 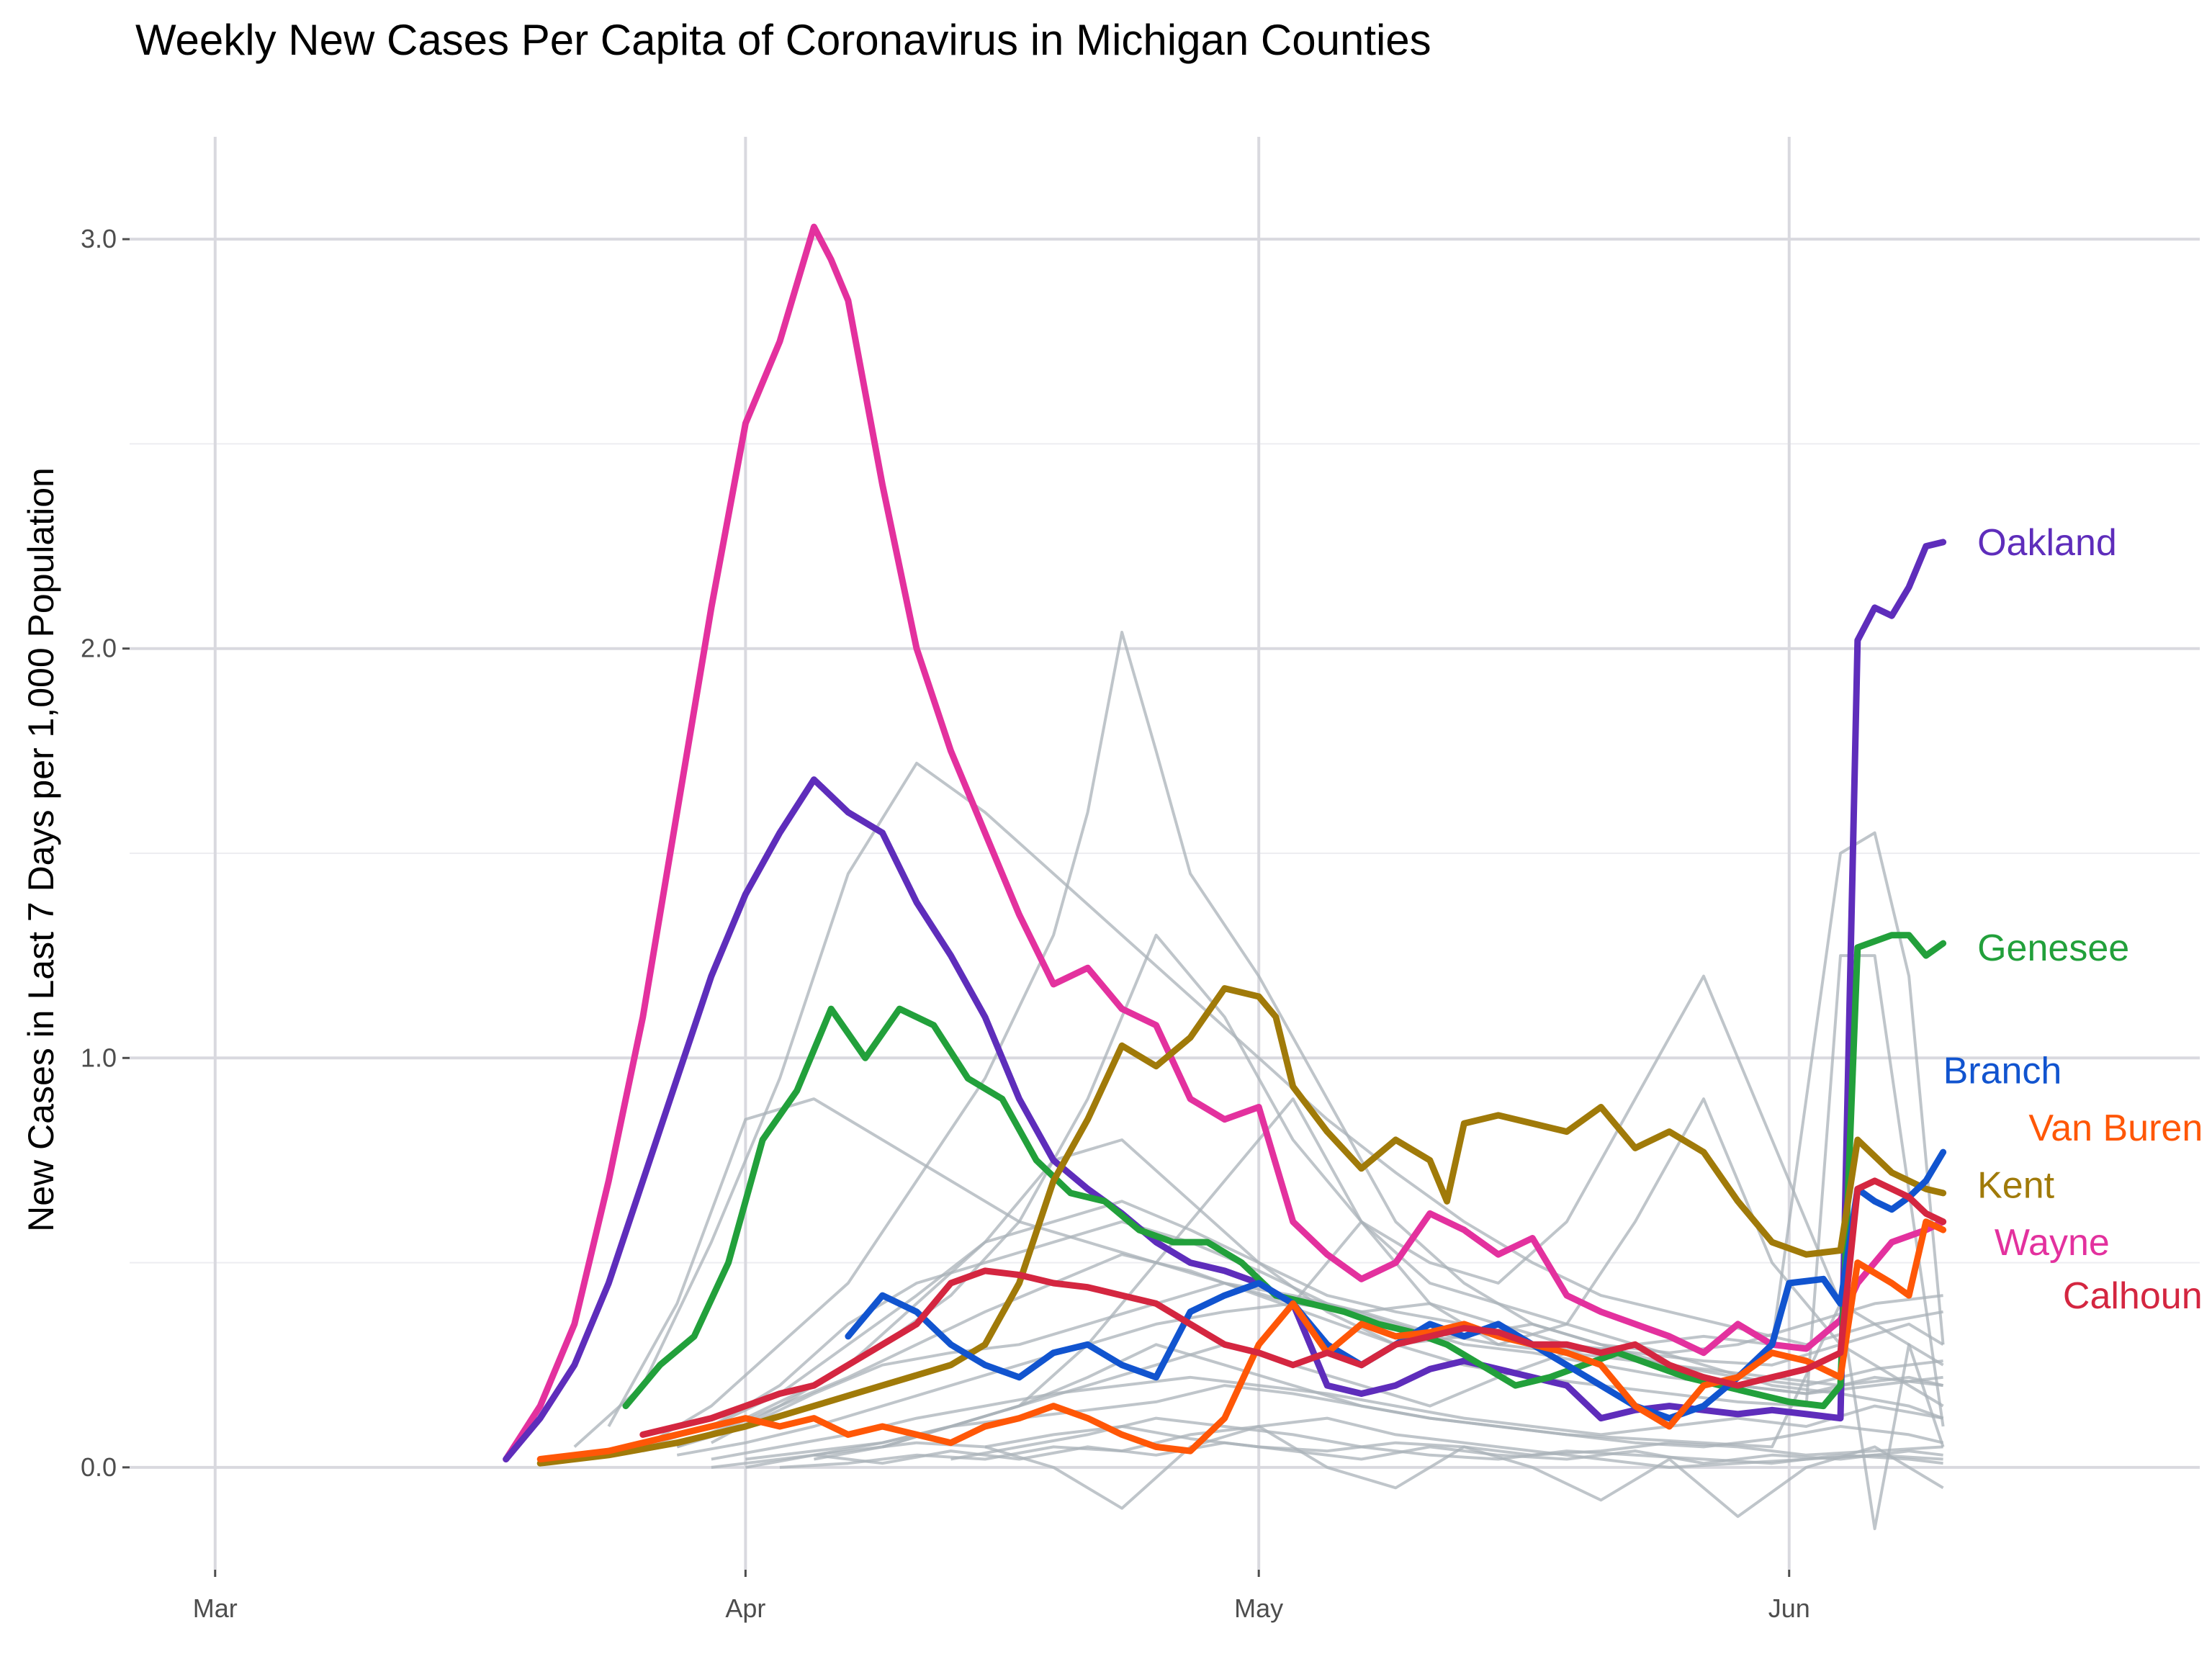 I want to click on series-label-wayne: Wayne, so click(x=2052, y=1243).